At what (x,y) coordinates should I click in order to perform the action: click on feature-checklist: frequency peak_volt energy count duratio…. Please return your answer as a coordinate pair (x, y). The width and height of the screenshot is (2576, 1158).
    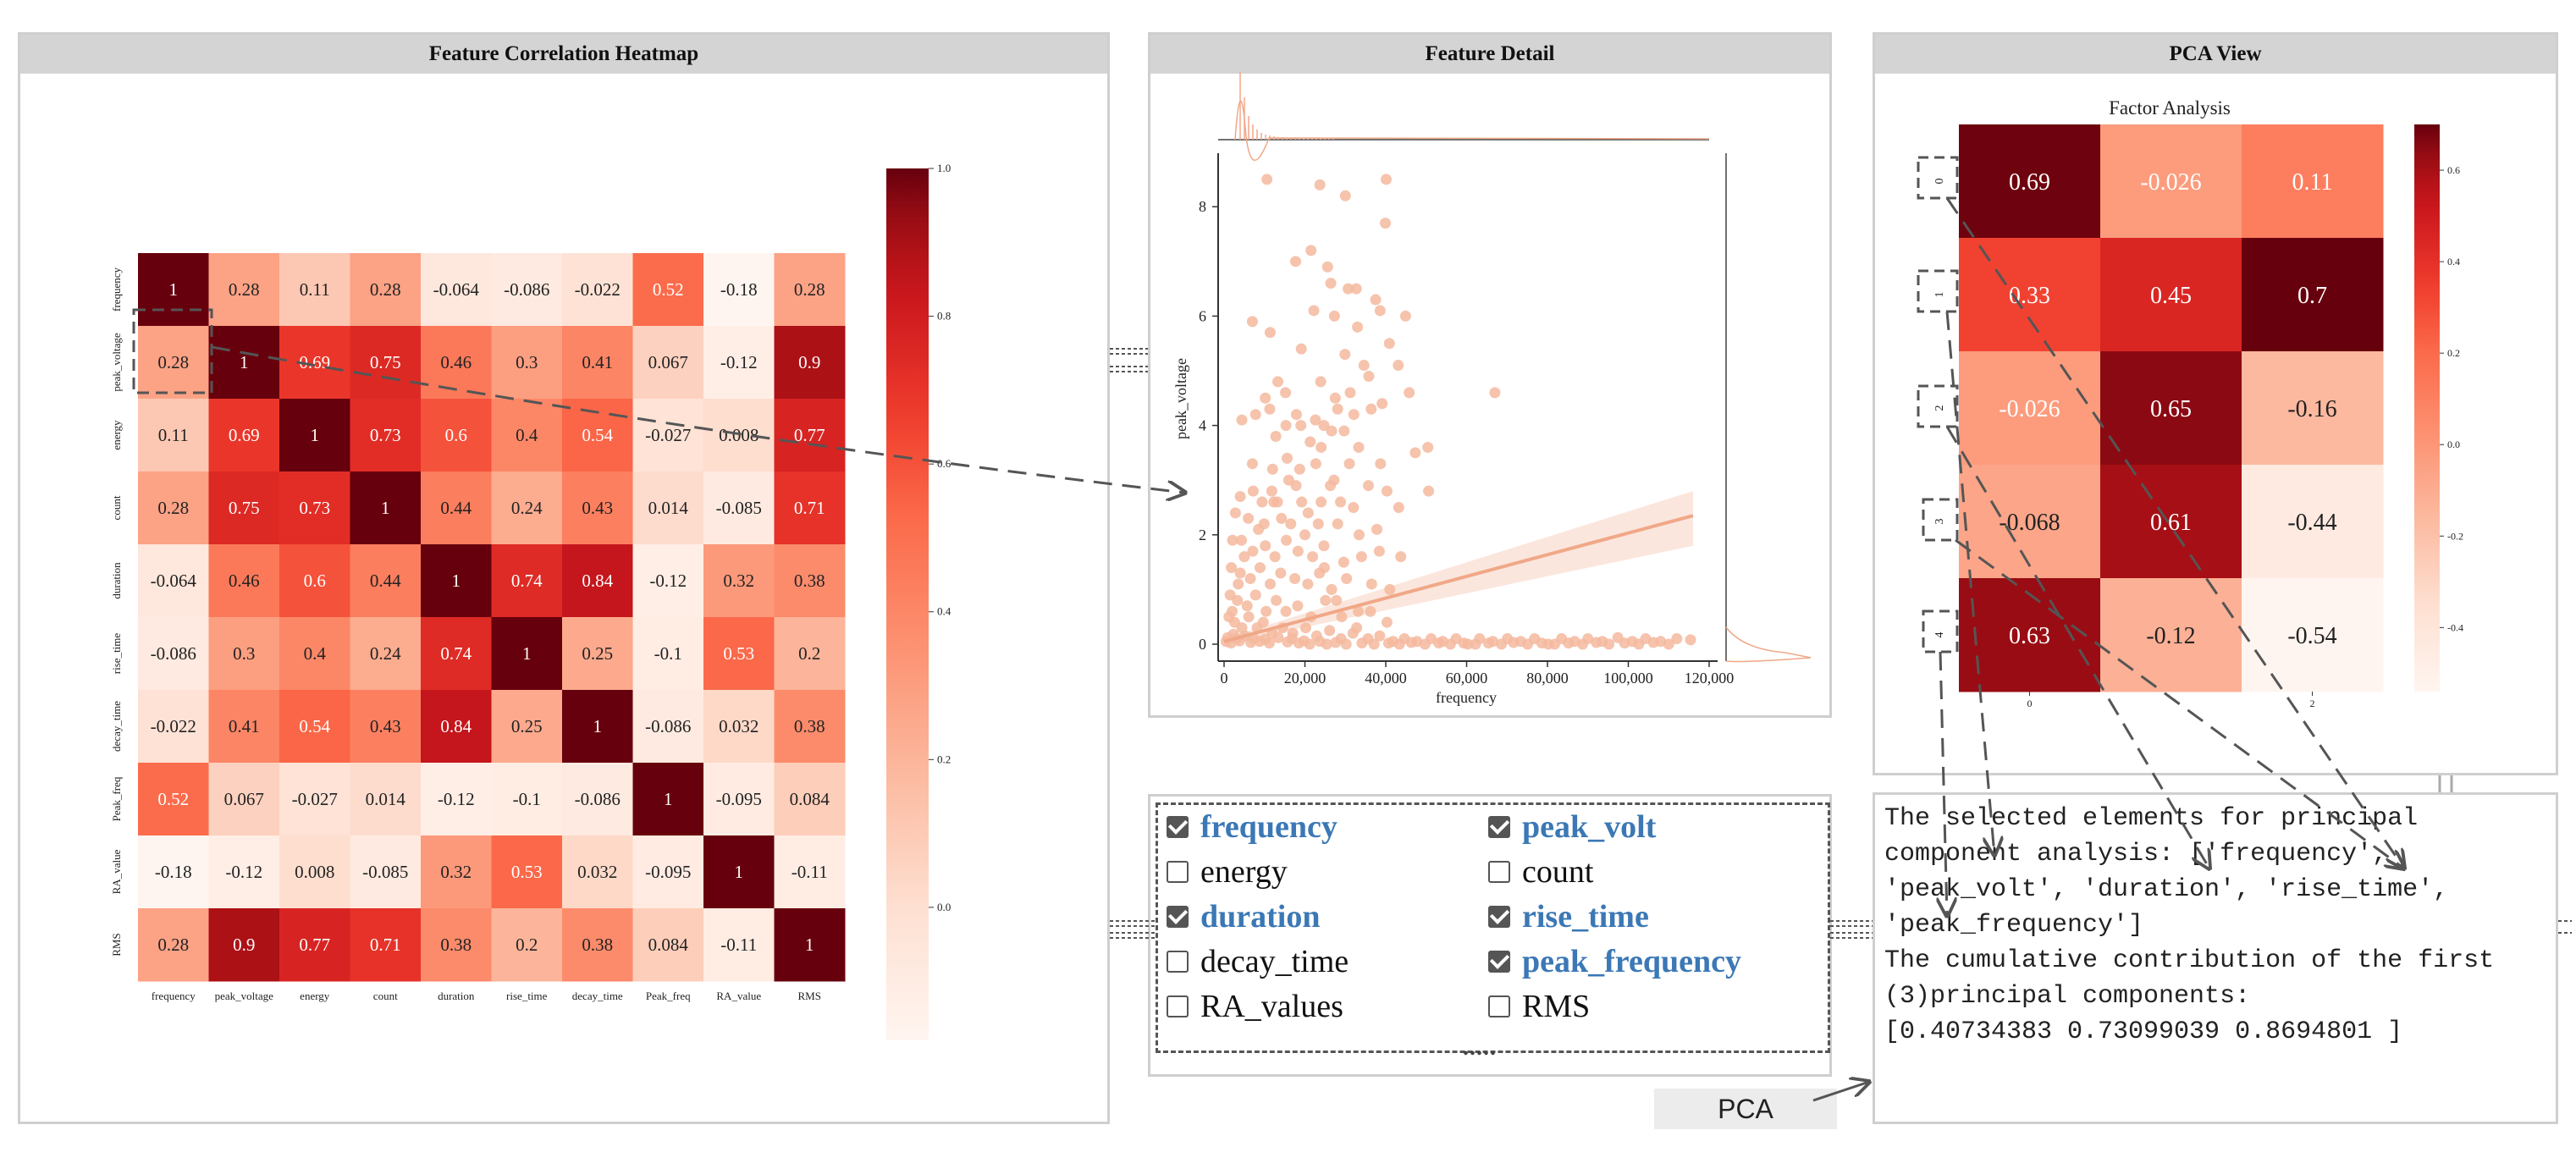
    Looking at the image, I should click on (1493, 927).